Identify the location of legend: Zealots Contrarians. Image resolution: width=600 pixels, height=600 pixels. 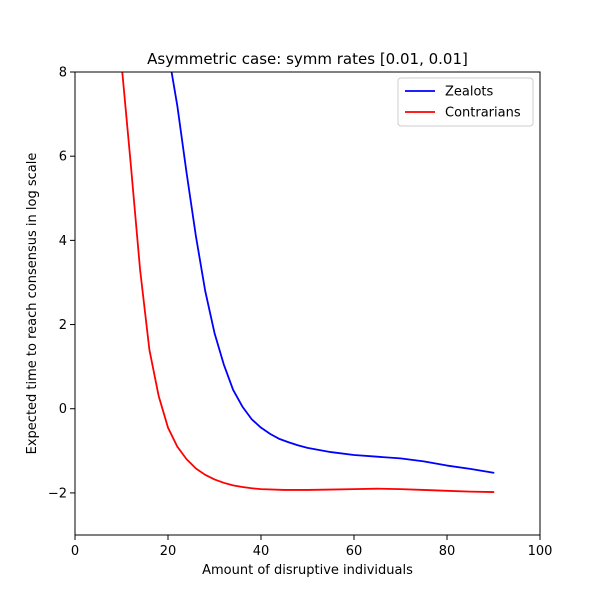
(465, 102).